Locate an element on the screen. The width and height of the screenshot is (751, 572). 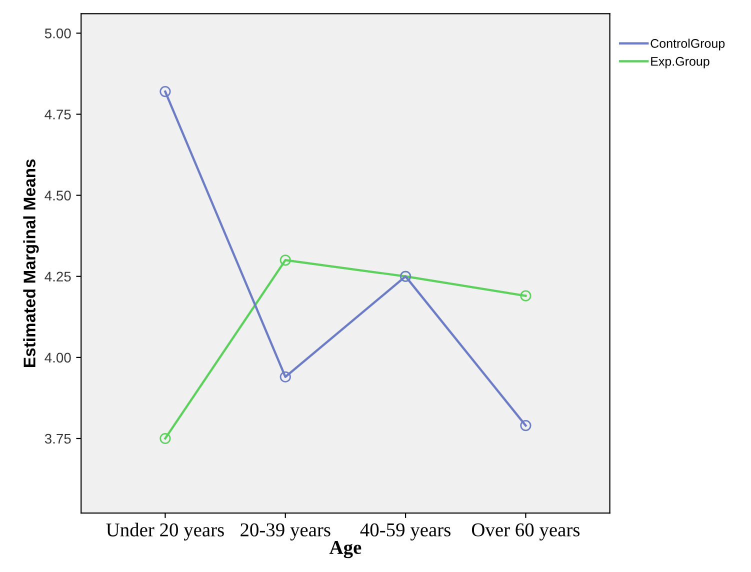
y-axis-title: Estimated Marginal Means is located at coordinates (31, 263).